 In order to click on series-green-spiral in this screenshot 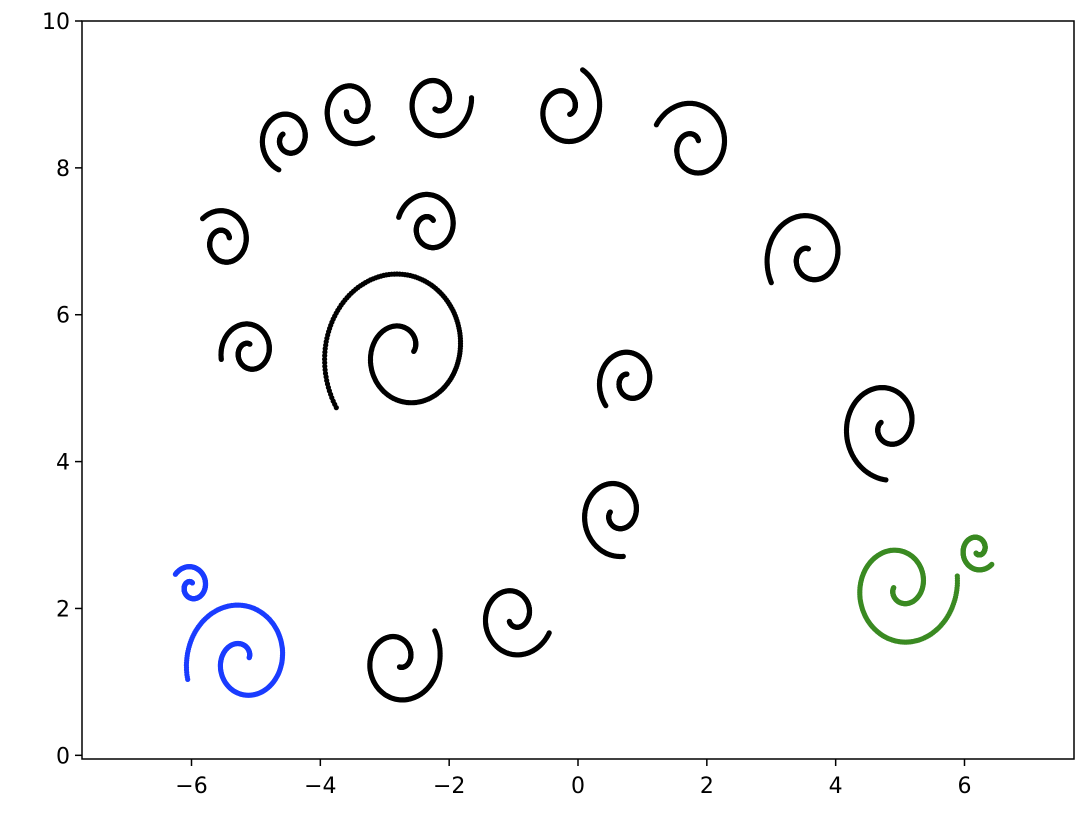, I will do `click(926, 589)`.